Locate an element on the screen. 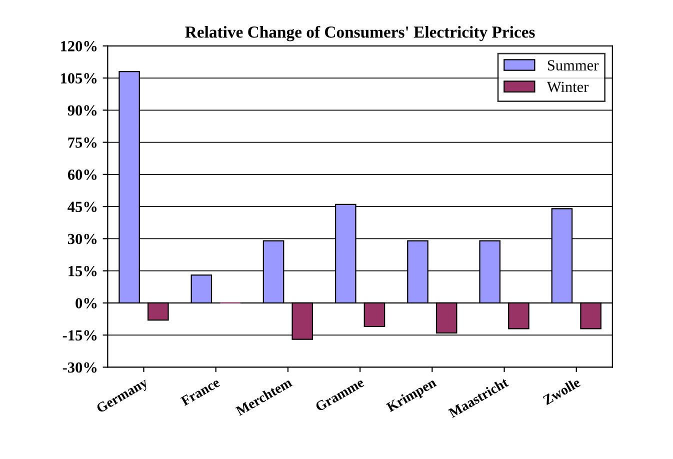 Image resolution: width=673 pixels, height=459 pixels. legend-label: Summer is located at coordinates (573, 65).